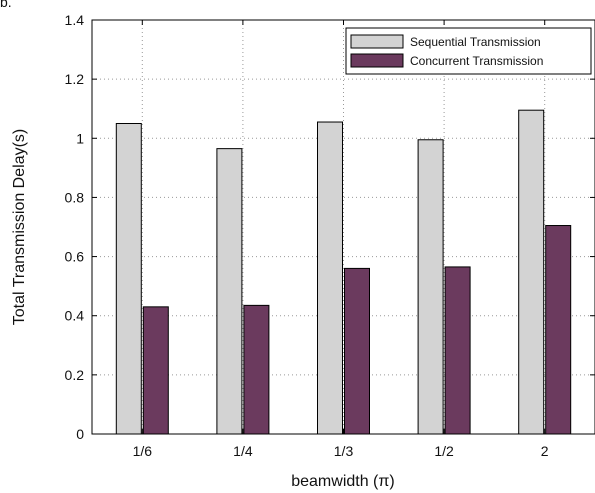 Image resolution: width=595 pixels, height=493 pixels. Describe the element at coordinates (75, 20) in the screenshot. I see `y-tick-label: 1.4` at that location.